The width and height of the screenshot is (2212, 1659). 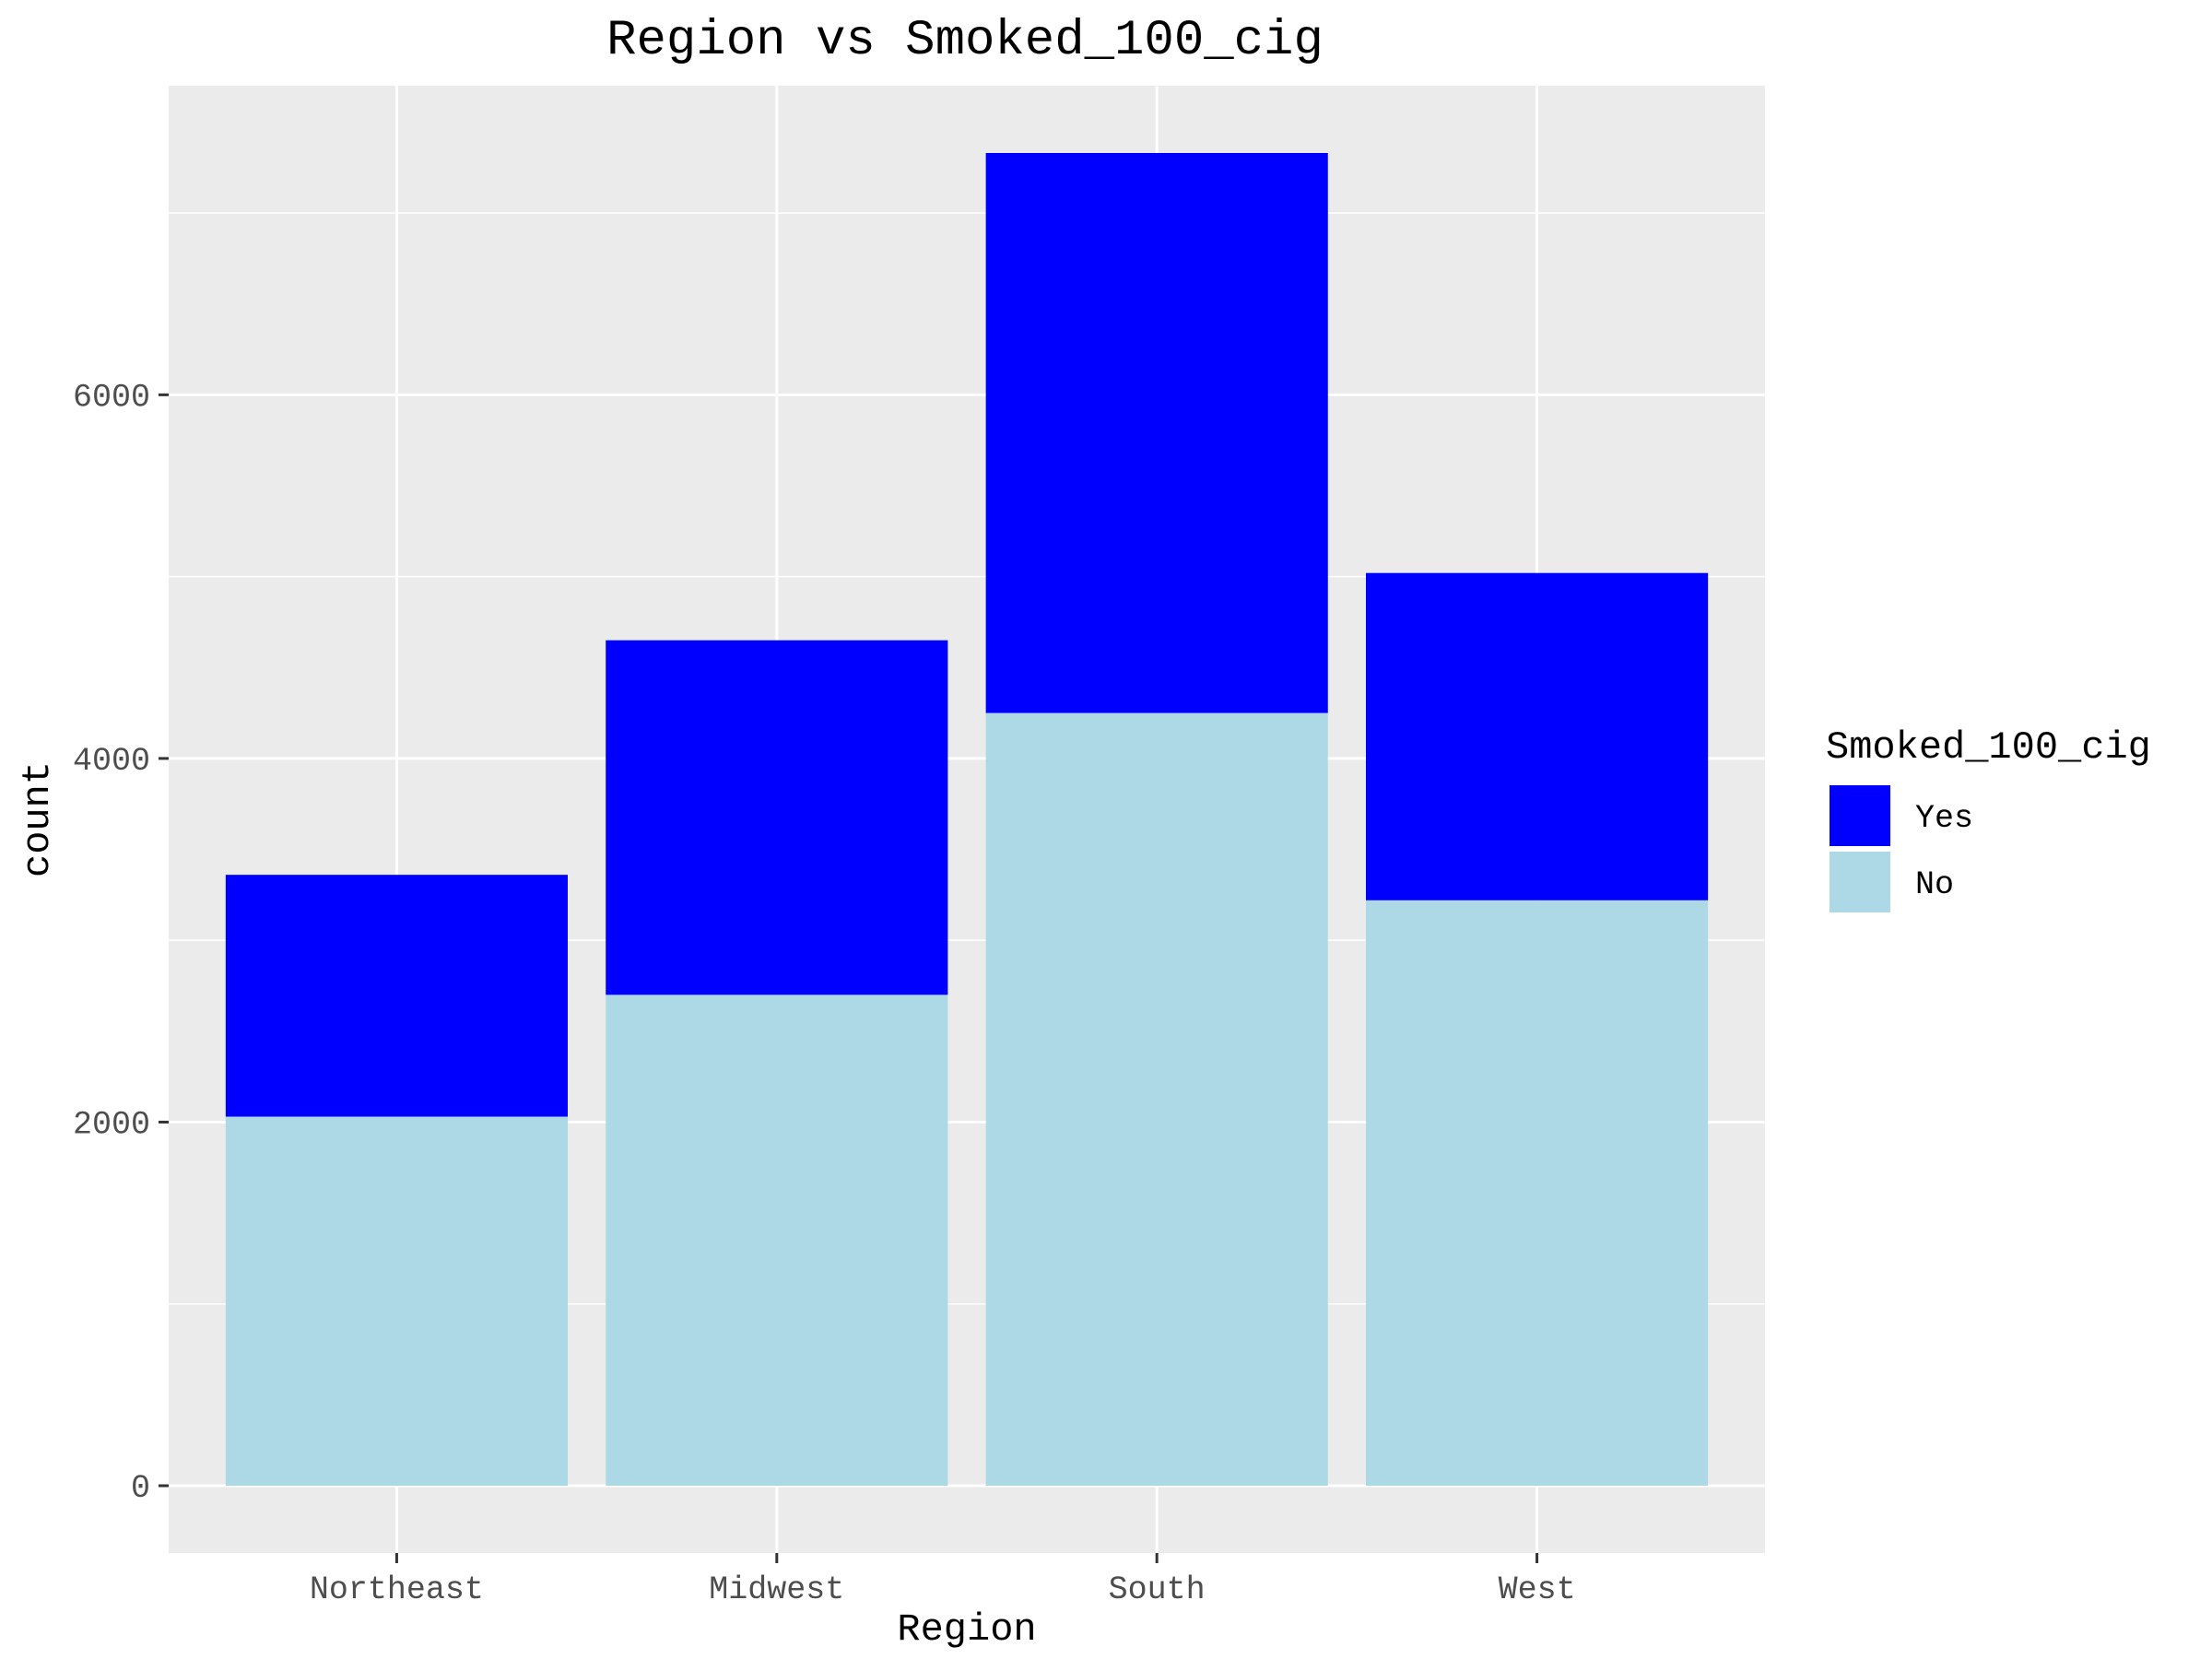 What do you see at coordinates (1860, 815) in the screenshot?
I see `legend-swatch-yes` at bounding box center [1860, 815].